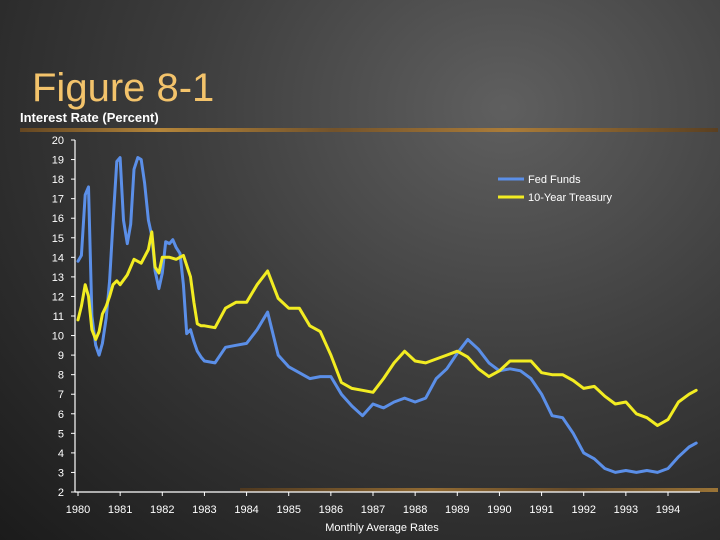  Describe the element at coordinates (58, 317) in the screenshot. I see `y-tick-label: 11` at that location.